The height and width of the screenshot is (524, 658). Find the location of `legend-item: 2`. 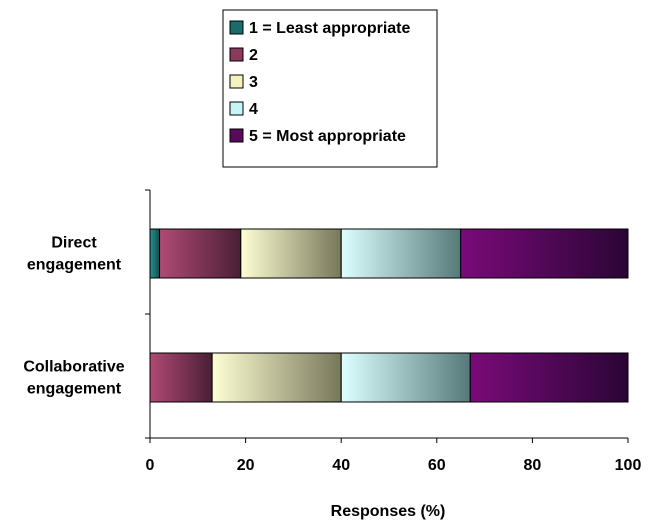

legend-item: 2 is located at coordinates (243, 55).